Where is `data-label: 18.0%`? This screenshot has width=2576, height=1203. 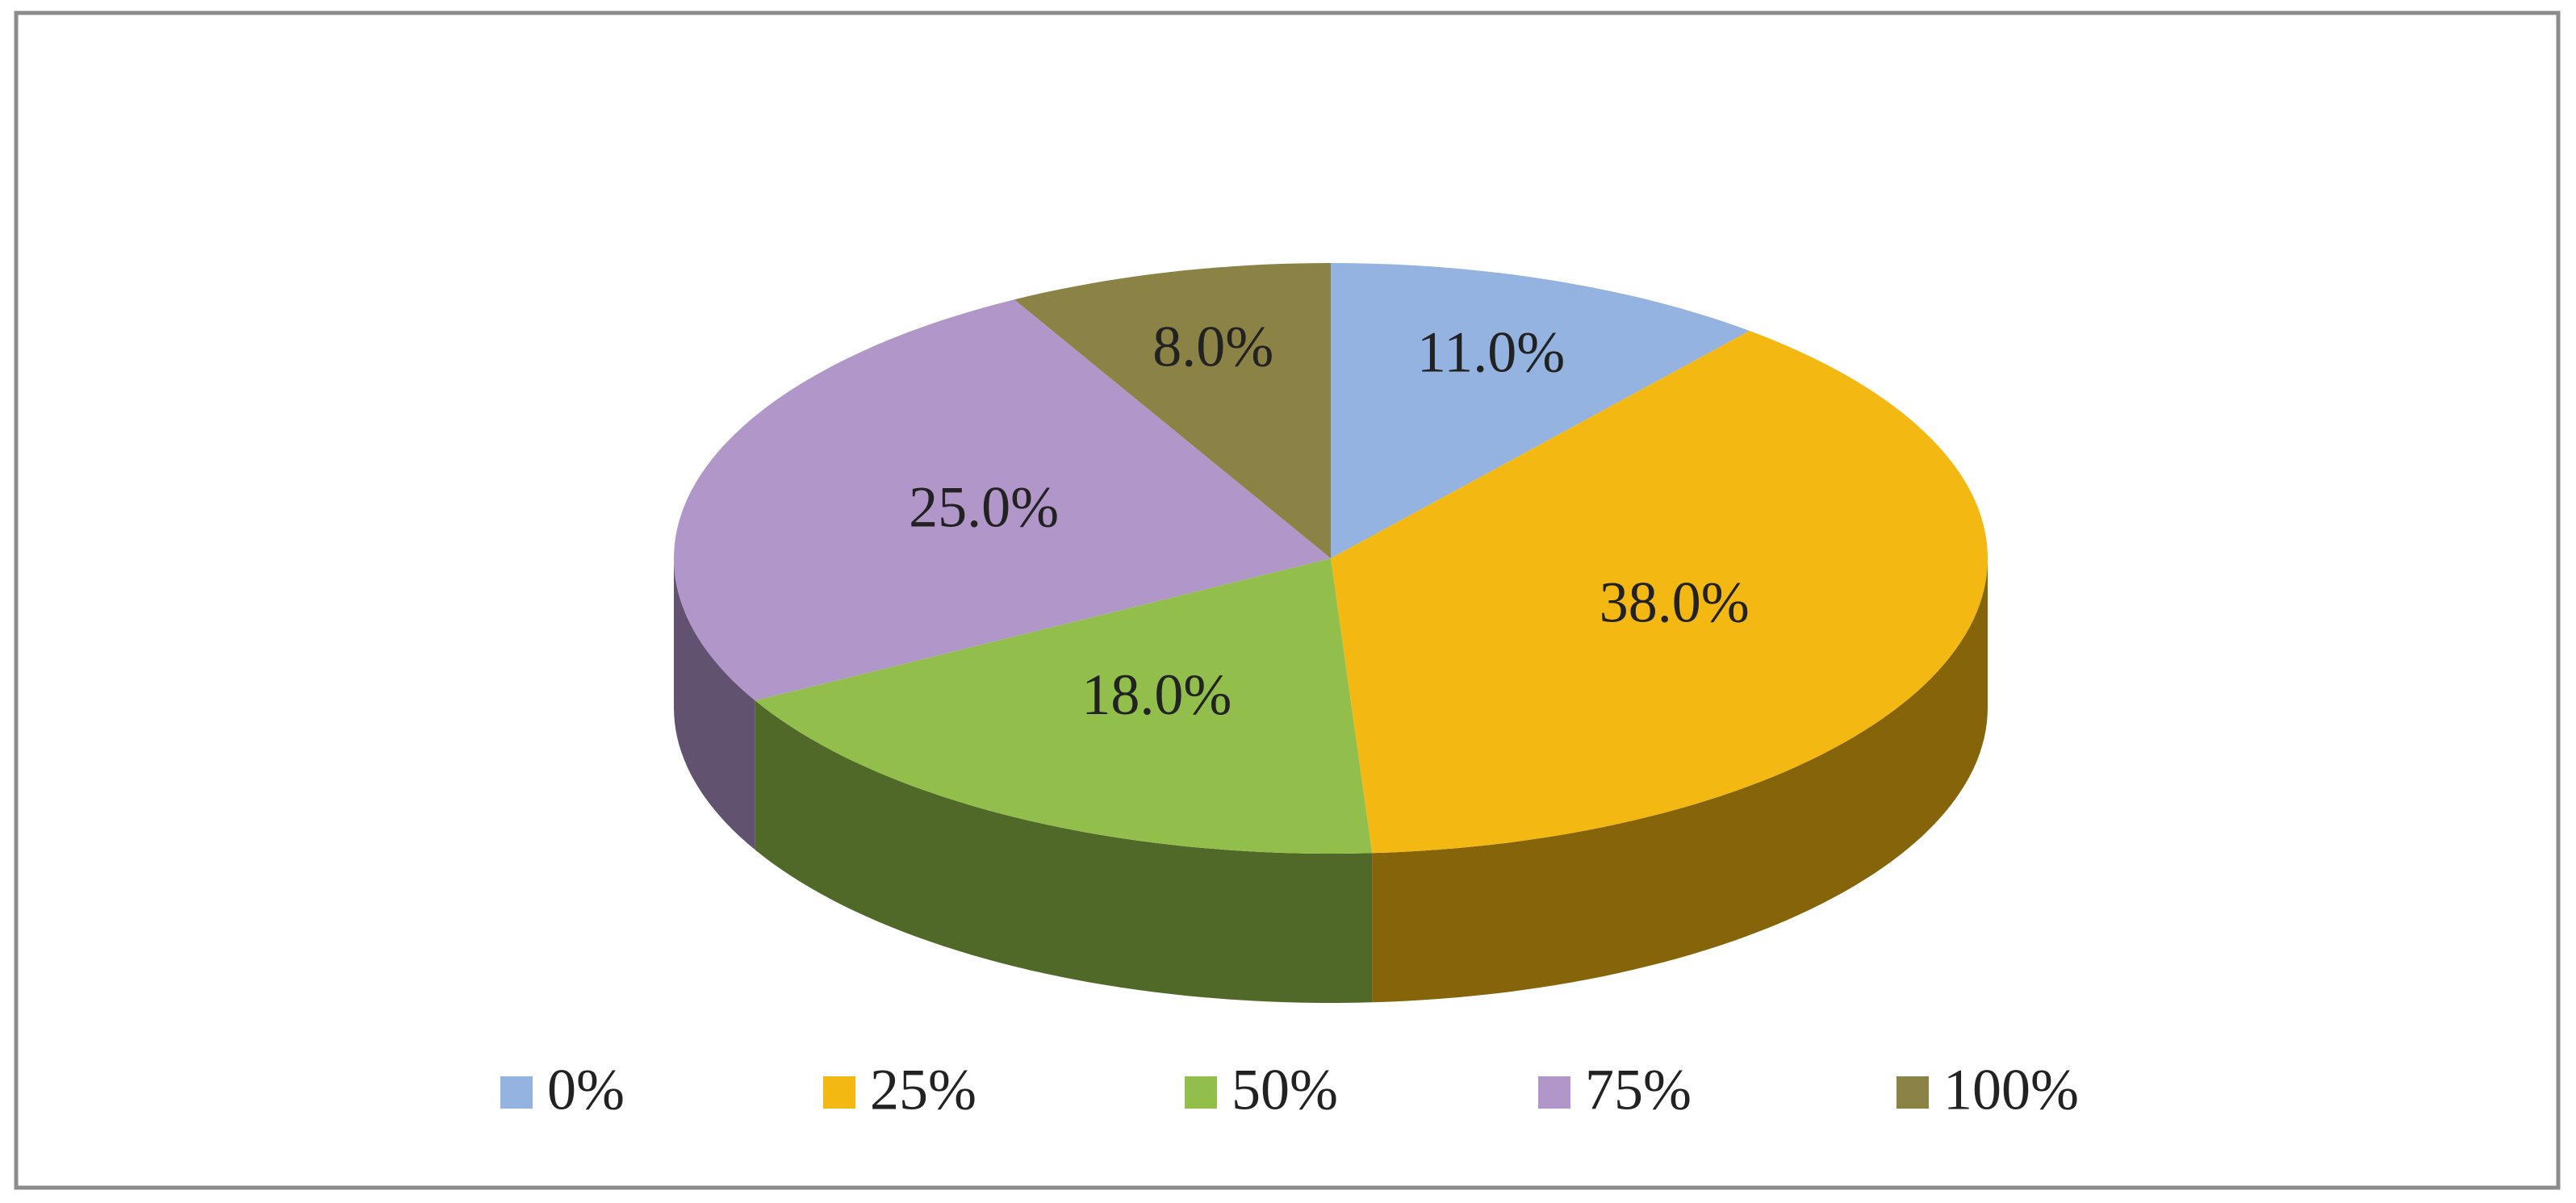 data-label: 18.0% is located at coordinates (1156, 694).